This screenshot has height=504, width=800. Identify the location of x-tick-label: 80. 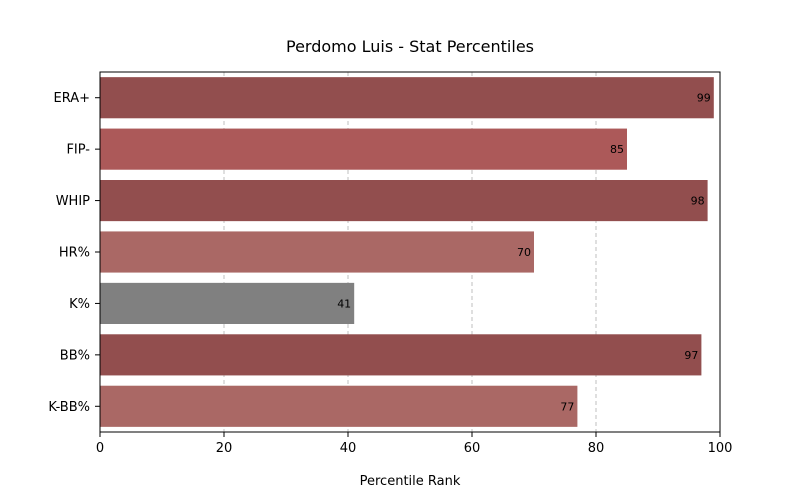
(596, 448).